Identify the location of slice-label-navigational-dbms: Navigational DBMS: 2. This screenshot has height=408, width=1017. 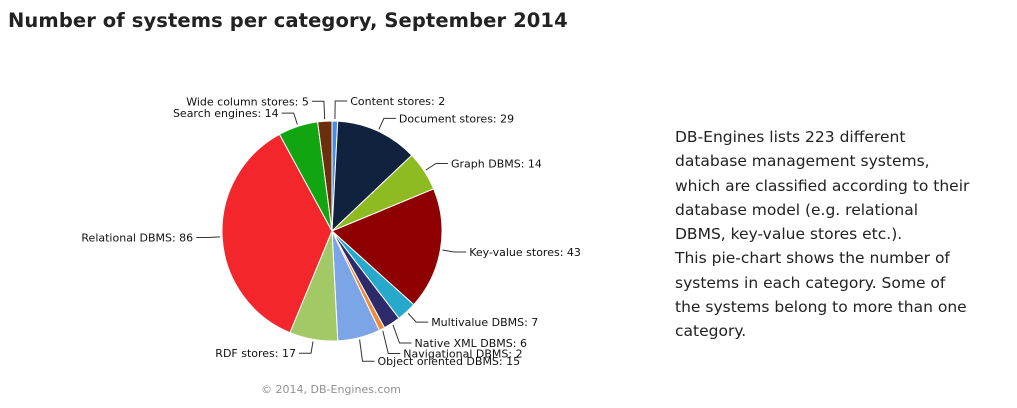
(462, 354).